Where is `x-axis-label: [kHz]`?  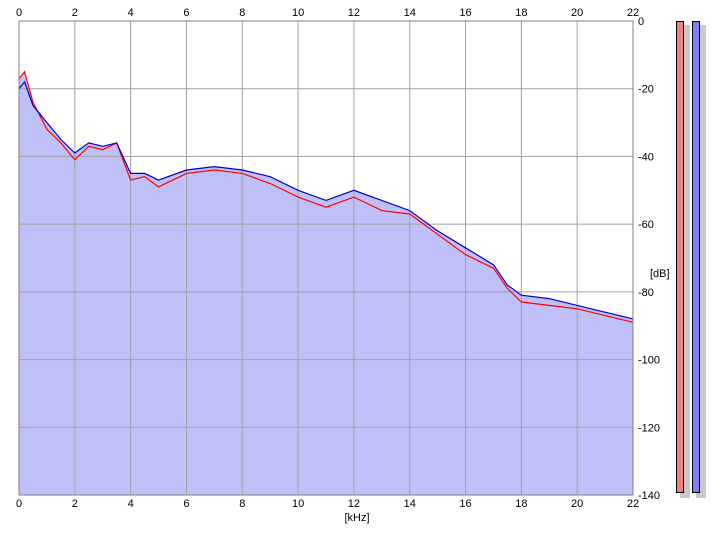 x-axis-label: [kHz] is located at coordinates (356, 518).